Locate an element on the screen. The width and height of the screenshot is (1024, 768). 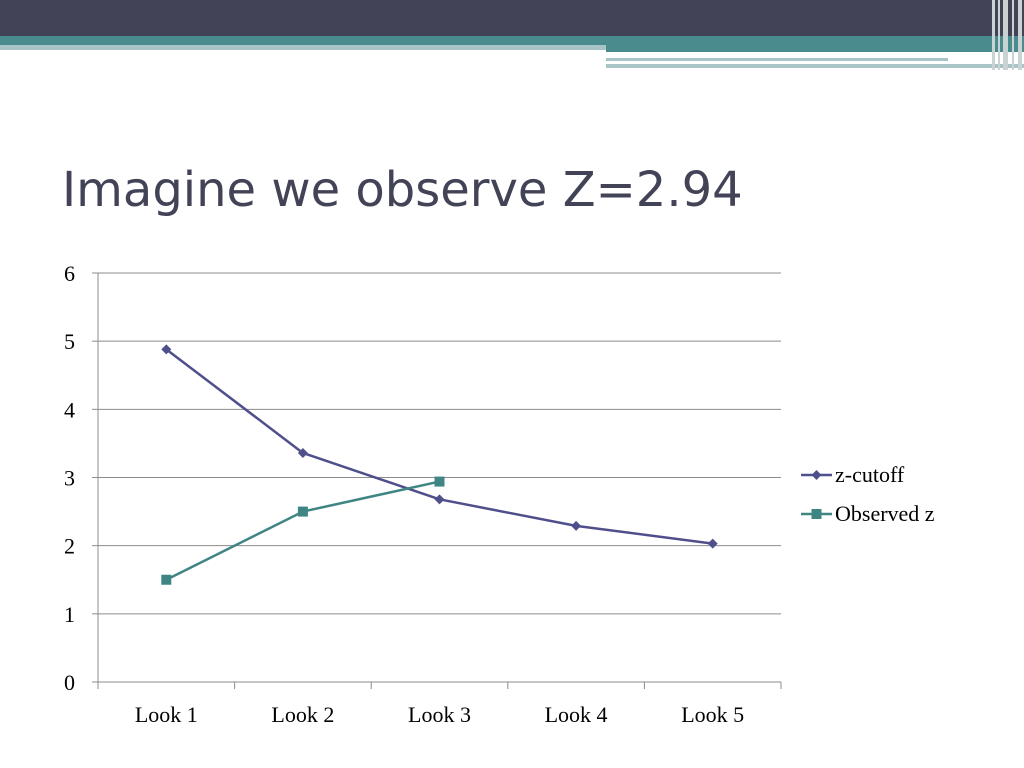
y-tick-label: 3 is located at coordinates (69, 478).